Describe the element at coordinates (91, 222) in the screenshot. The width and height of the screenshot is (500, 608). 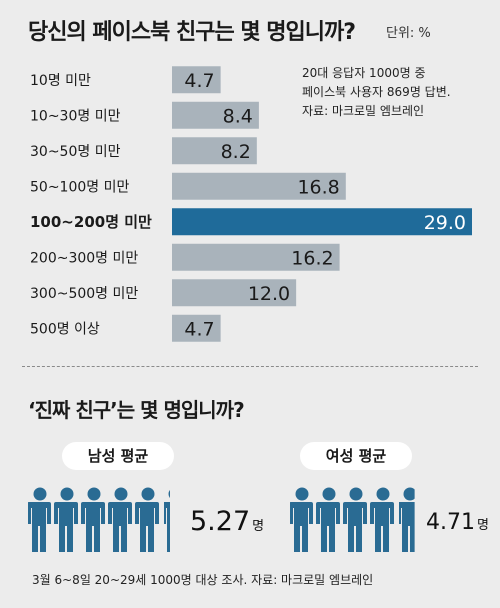
I see `category-label: 100~200명 미만` at that location.